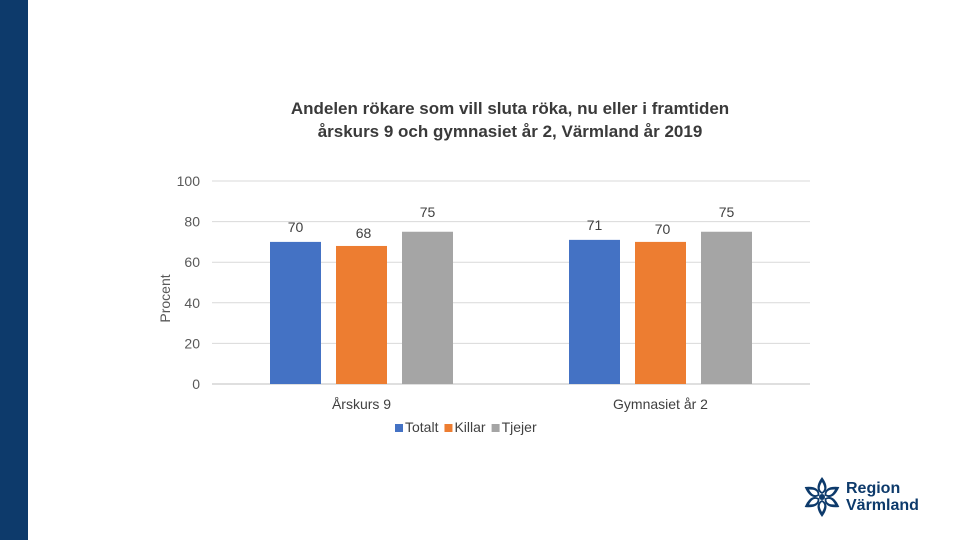  Describe the element at coordinates (361, 404) in the screenshot. I see `x-category-label: Årskurs 9` at that location.